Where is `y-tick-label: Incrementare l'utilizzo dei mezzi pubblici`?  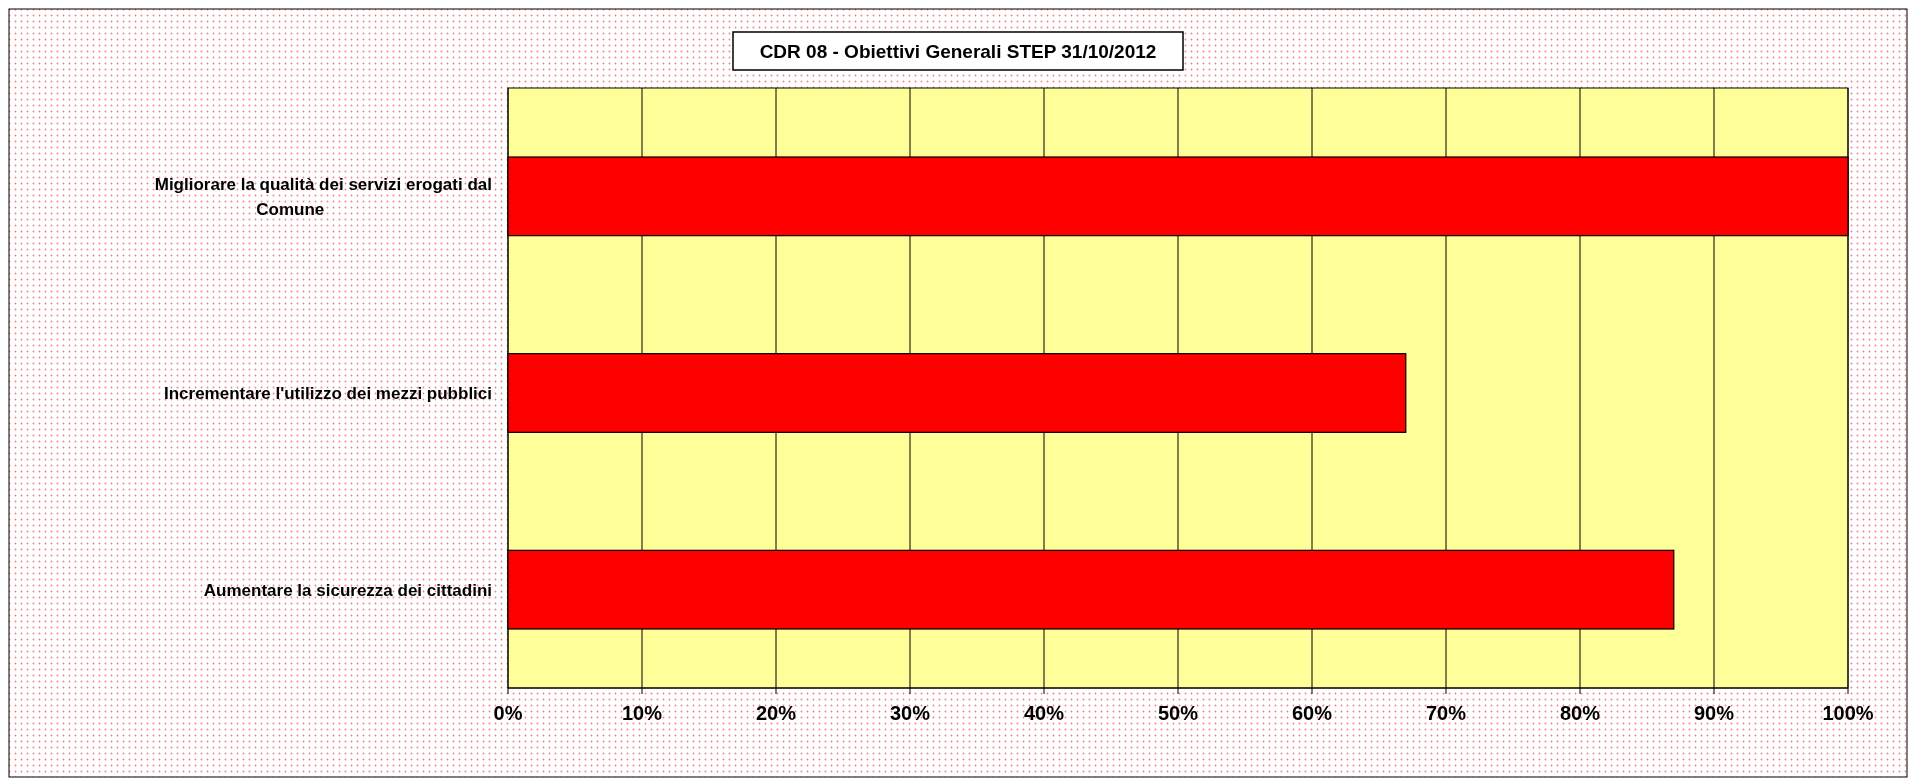 y-tick-label: Incrementare l'utilizzo dei mezzi pubblici is located at coordinates (327, 393).